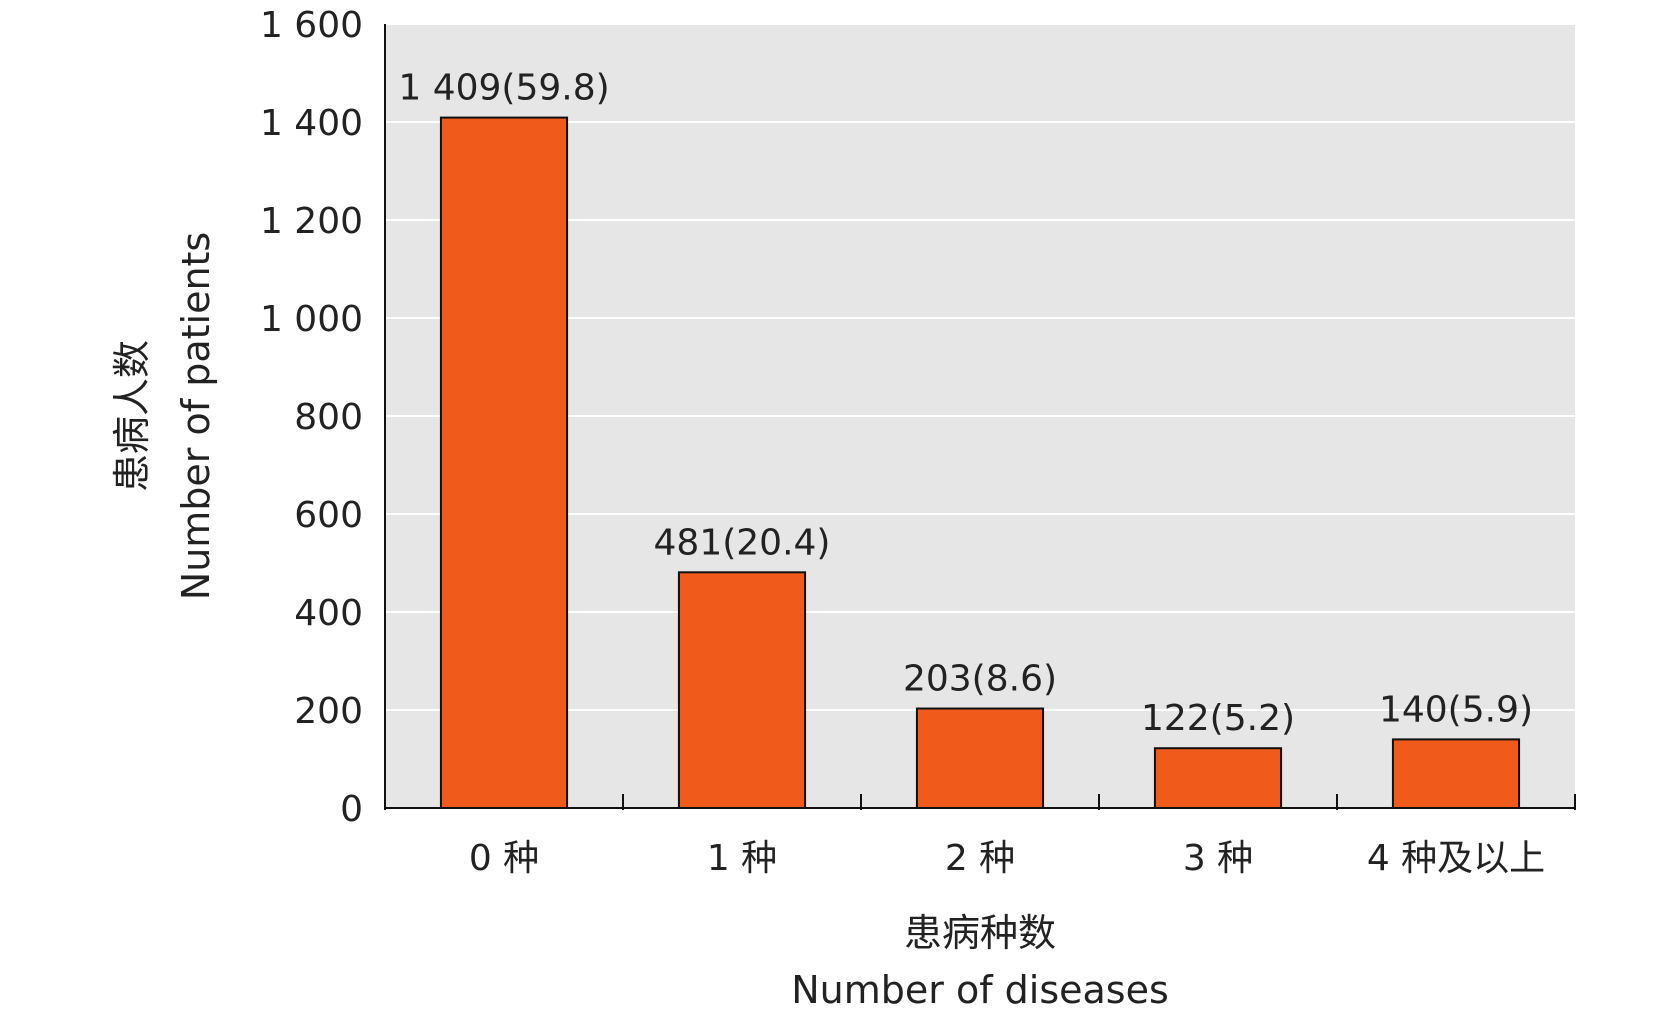 This screenshot has width=1673, height=1015. I want to click on y-tick-label: 1 200, so click(311, 221).